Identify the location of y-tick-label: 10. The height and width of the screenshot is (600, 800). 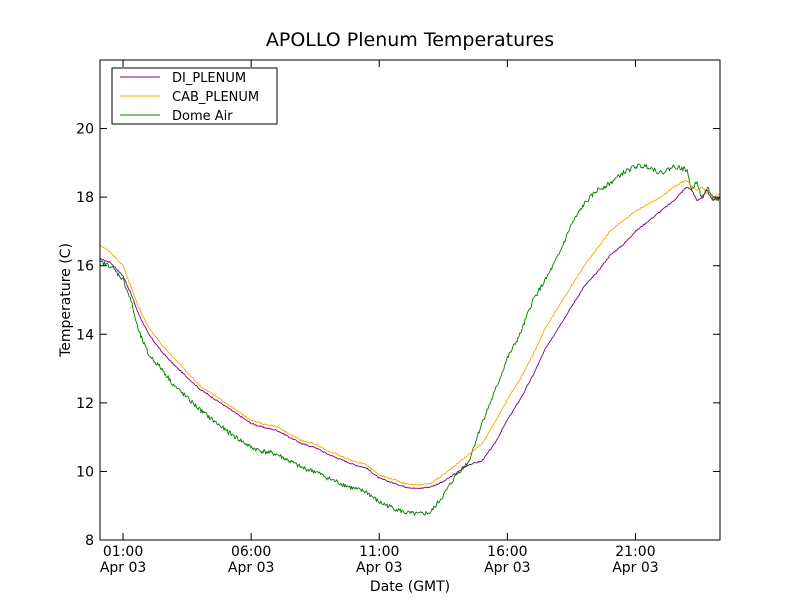
(85, 472).